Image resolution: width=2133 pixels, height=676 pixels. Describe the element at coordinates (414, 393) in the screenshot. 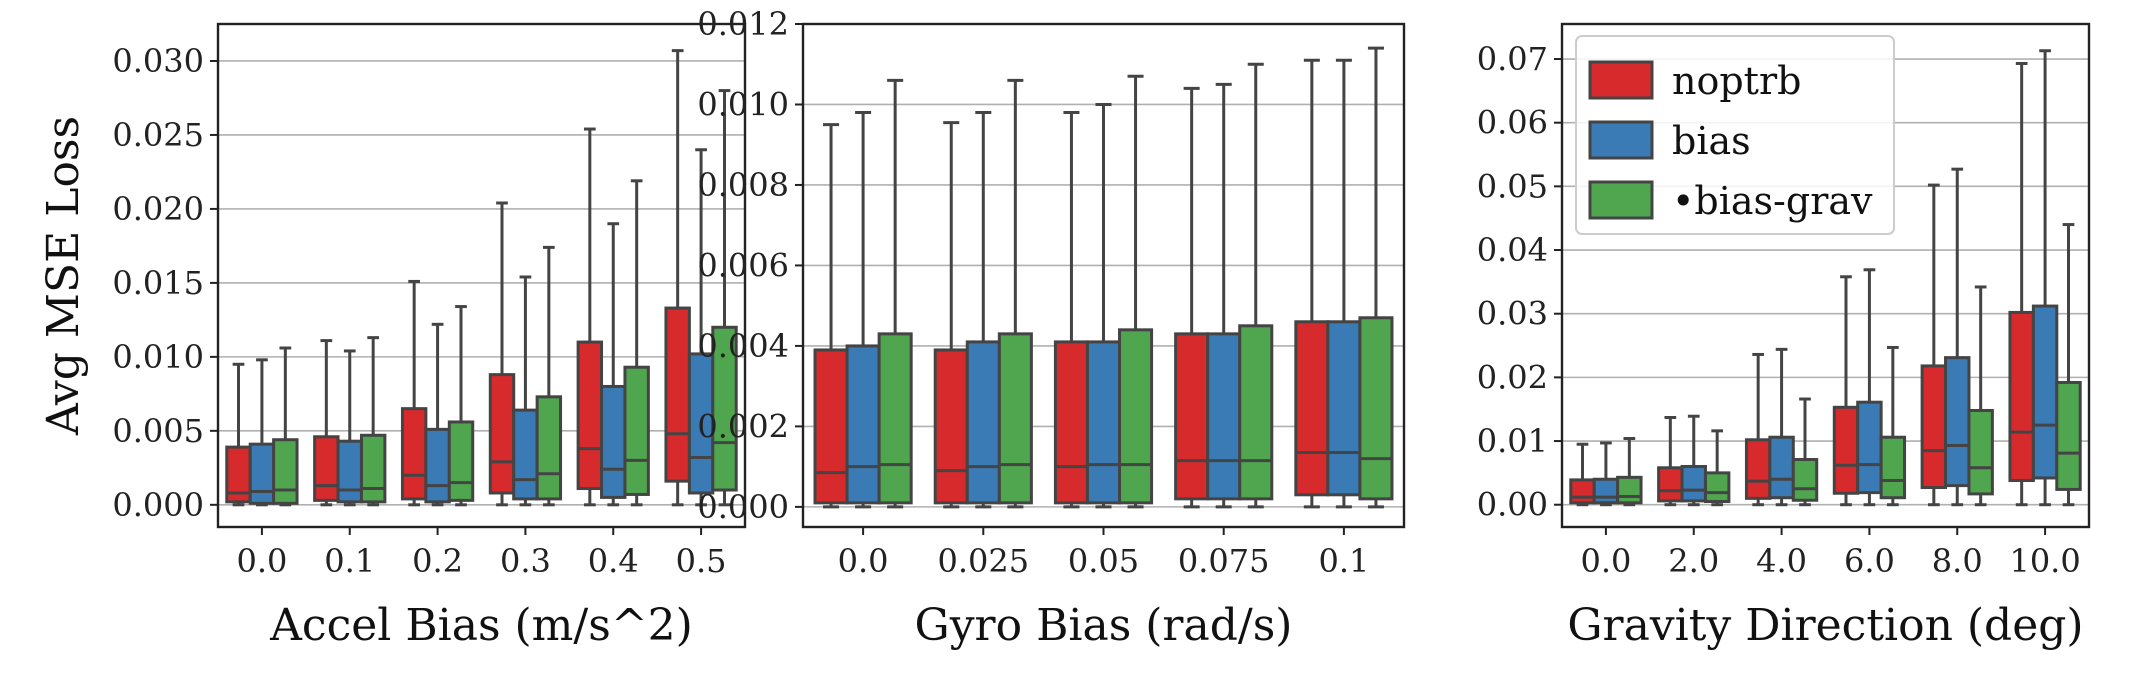

I see `box-noptrb-0.2` at that location.